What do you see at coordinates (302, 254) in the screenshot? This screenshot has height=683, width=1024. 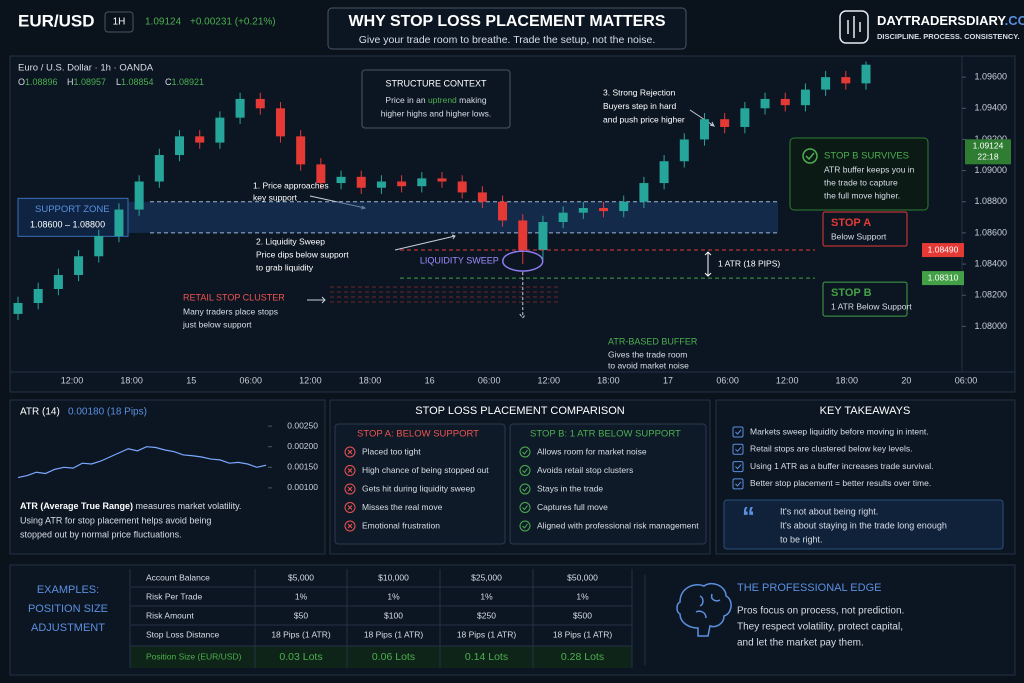 I see `sweep-text: Price dips below support` at bounding box center [302, 254].